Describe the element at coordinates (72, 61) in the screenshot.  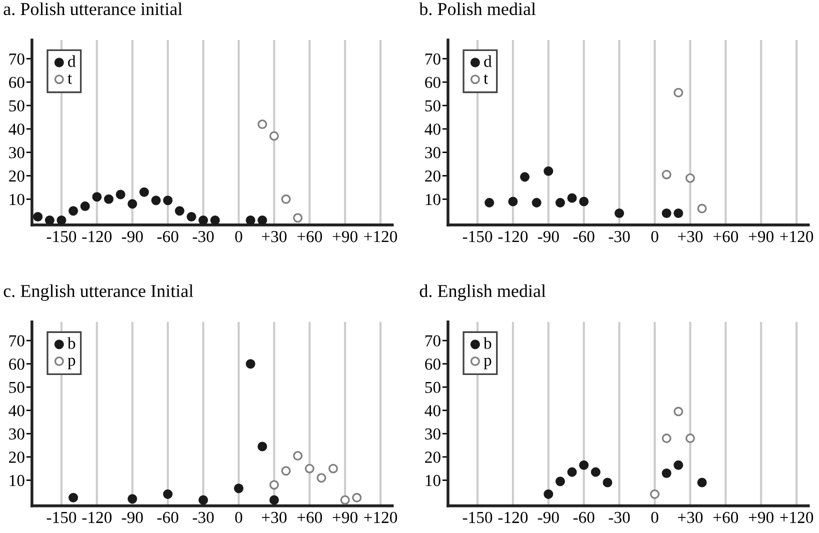
I see `legend-label: d` at that location.